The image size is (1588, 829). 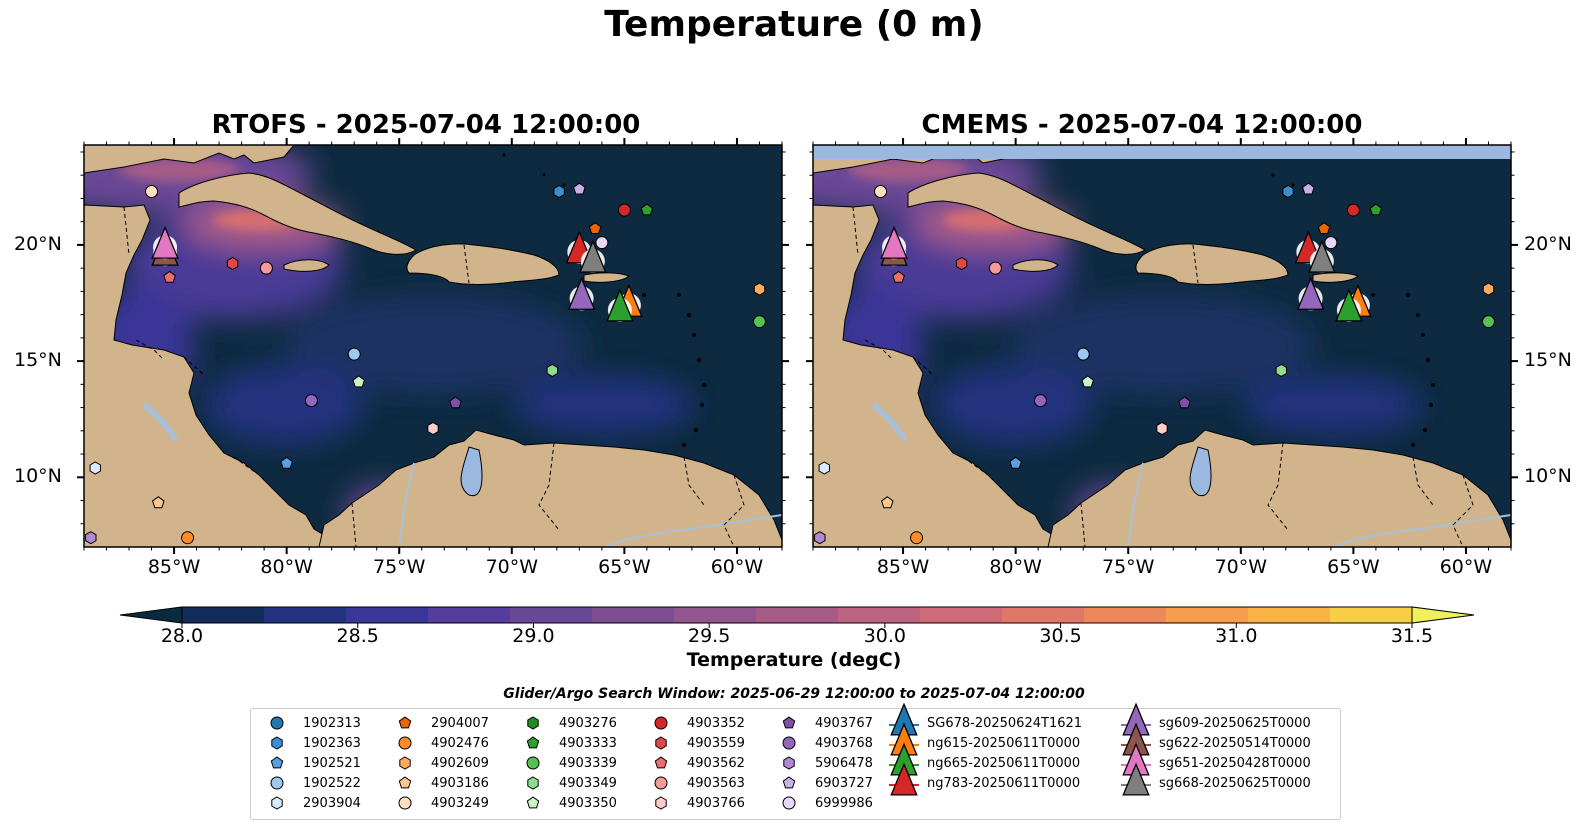 I want to click on colorbar-tick-label: 31.0, so click(x=1236, y=636).